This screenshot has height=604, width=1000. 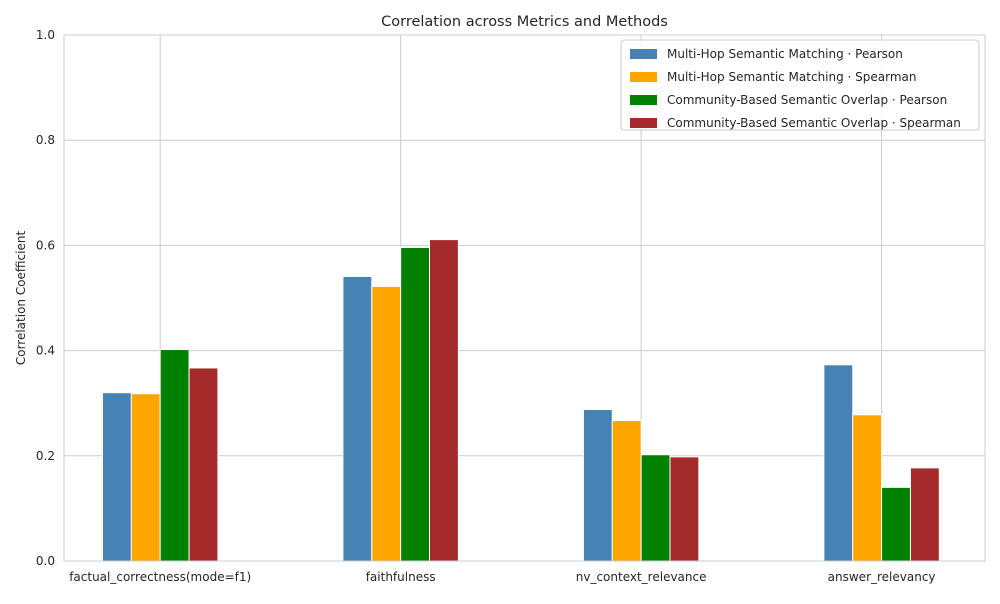 What do you see at coordinates (45, 35) in the screenshot?
I see `y-tick-label: 1.0` at bounding box center [45, 35].